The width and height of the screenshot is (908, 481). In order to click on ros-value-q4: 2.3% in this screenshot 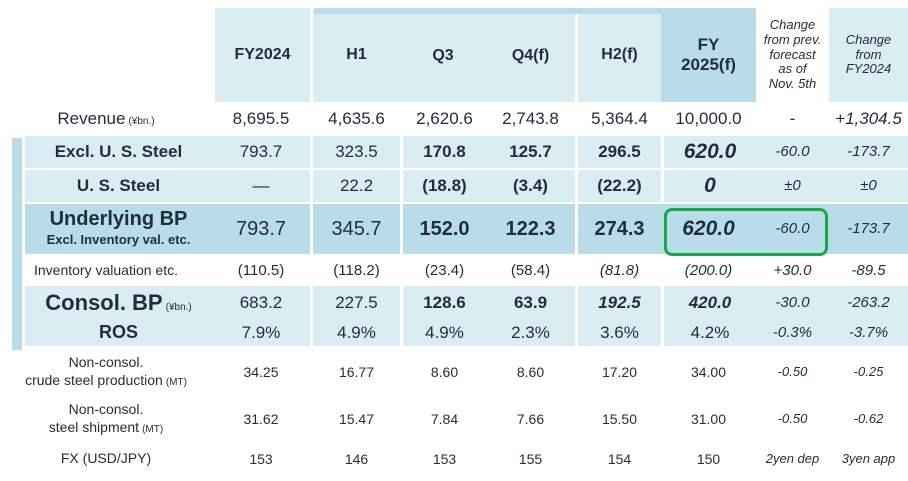, I will do `click(530, 333)`.